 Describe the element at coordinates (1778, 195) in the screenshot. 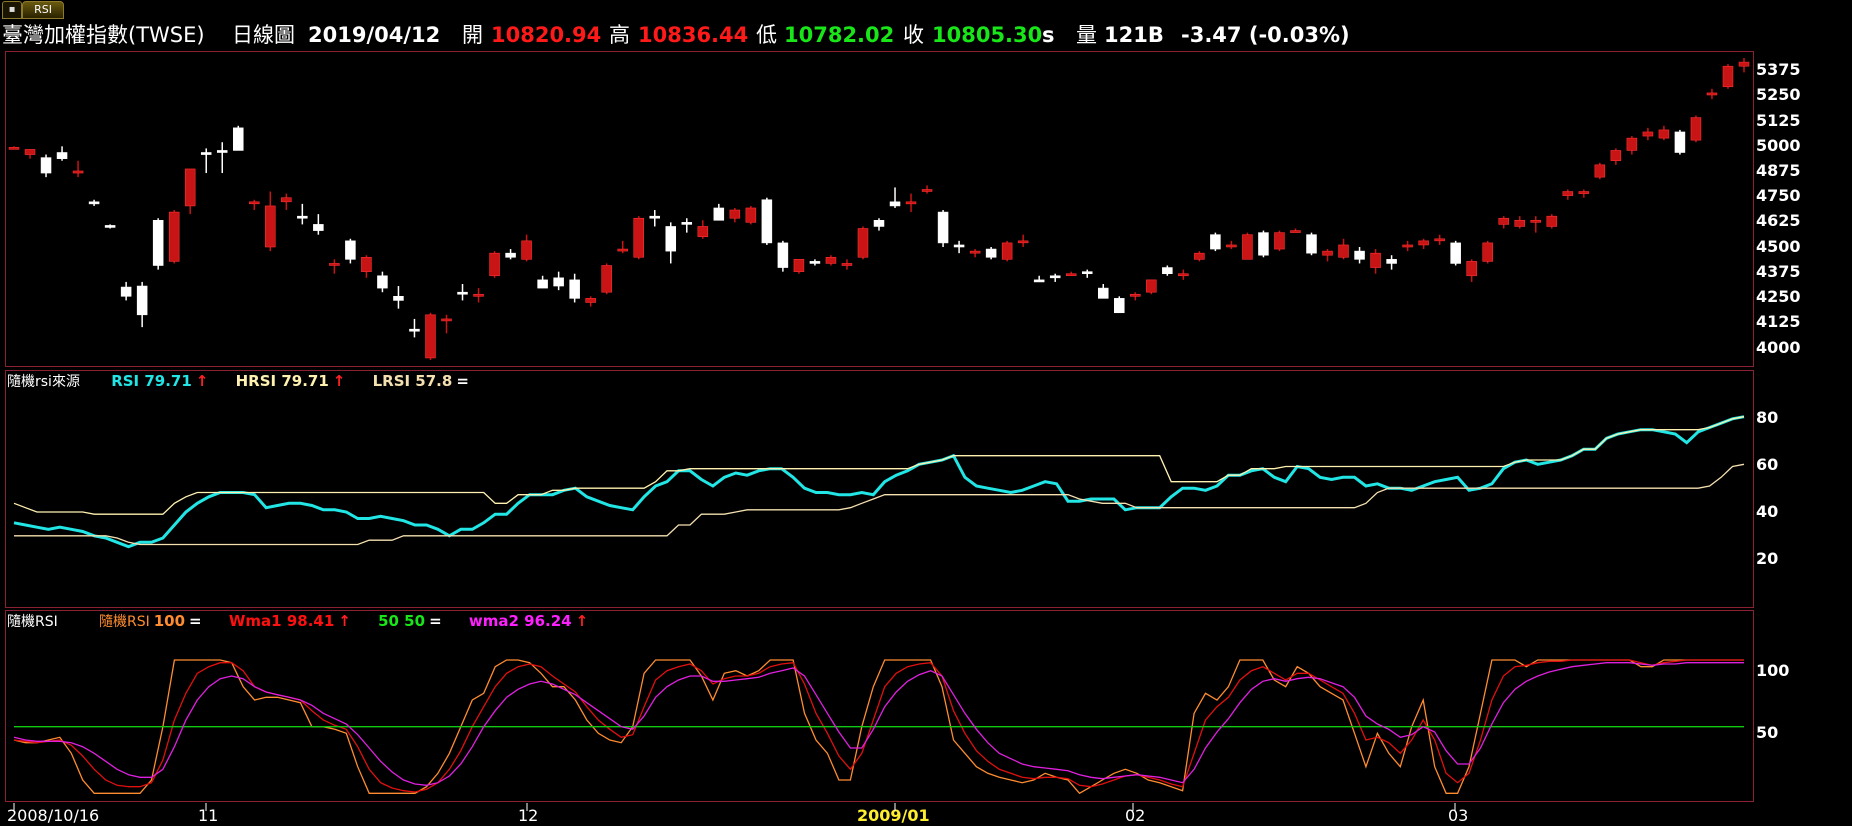

I see `price-tick: 4750` at that location.